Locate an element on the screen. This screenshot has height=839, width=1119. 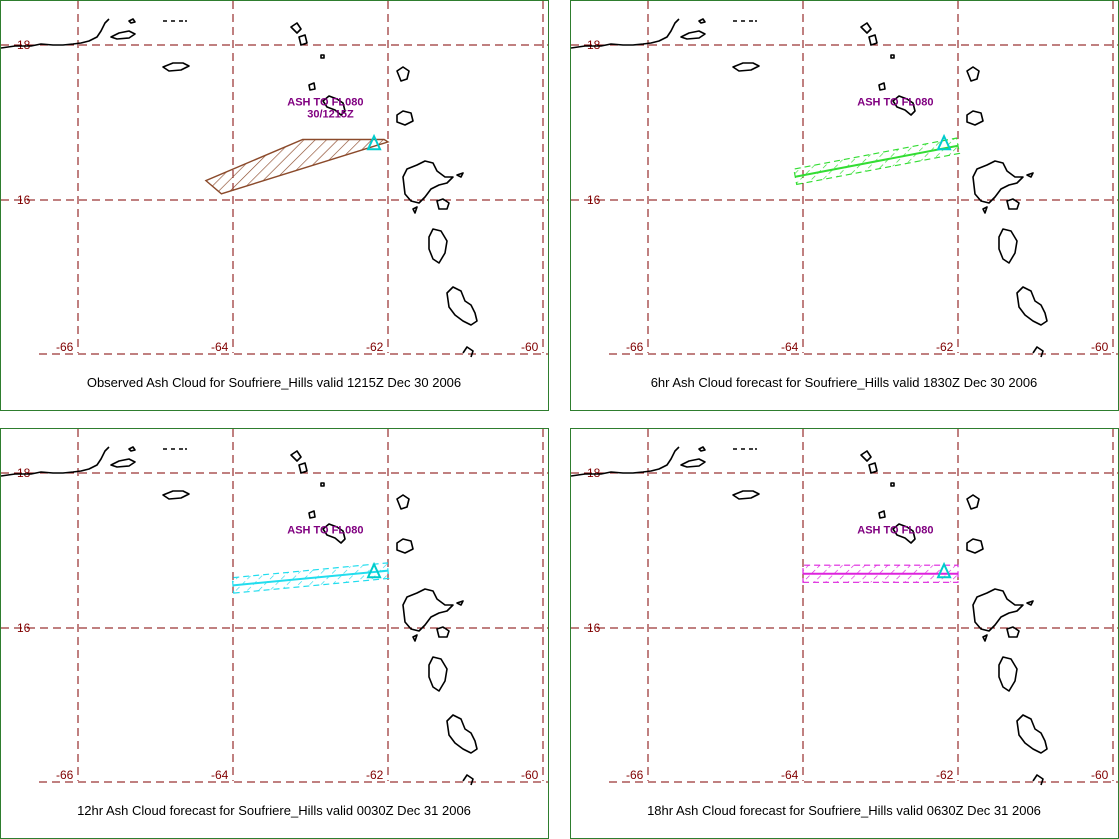
ash-time-label: 30/1215Z is located at coordinates (330, 114).